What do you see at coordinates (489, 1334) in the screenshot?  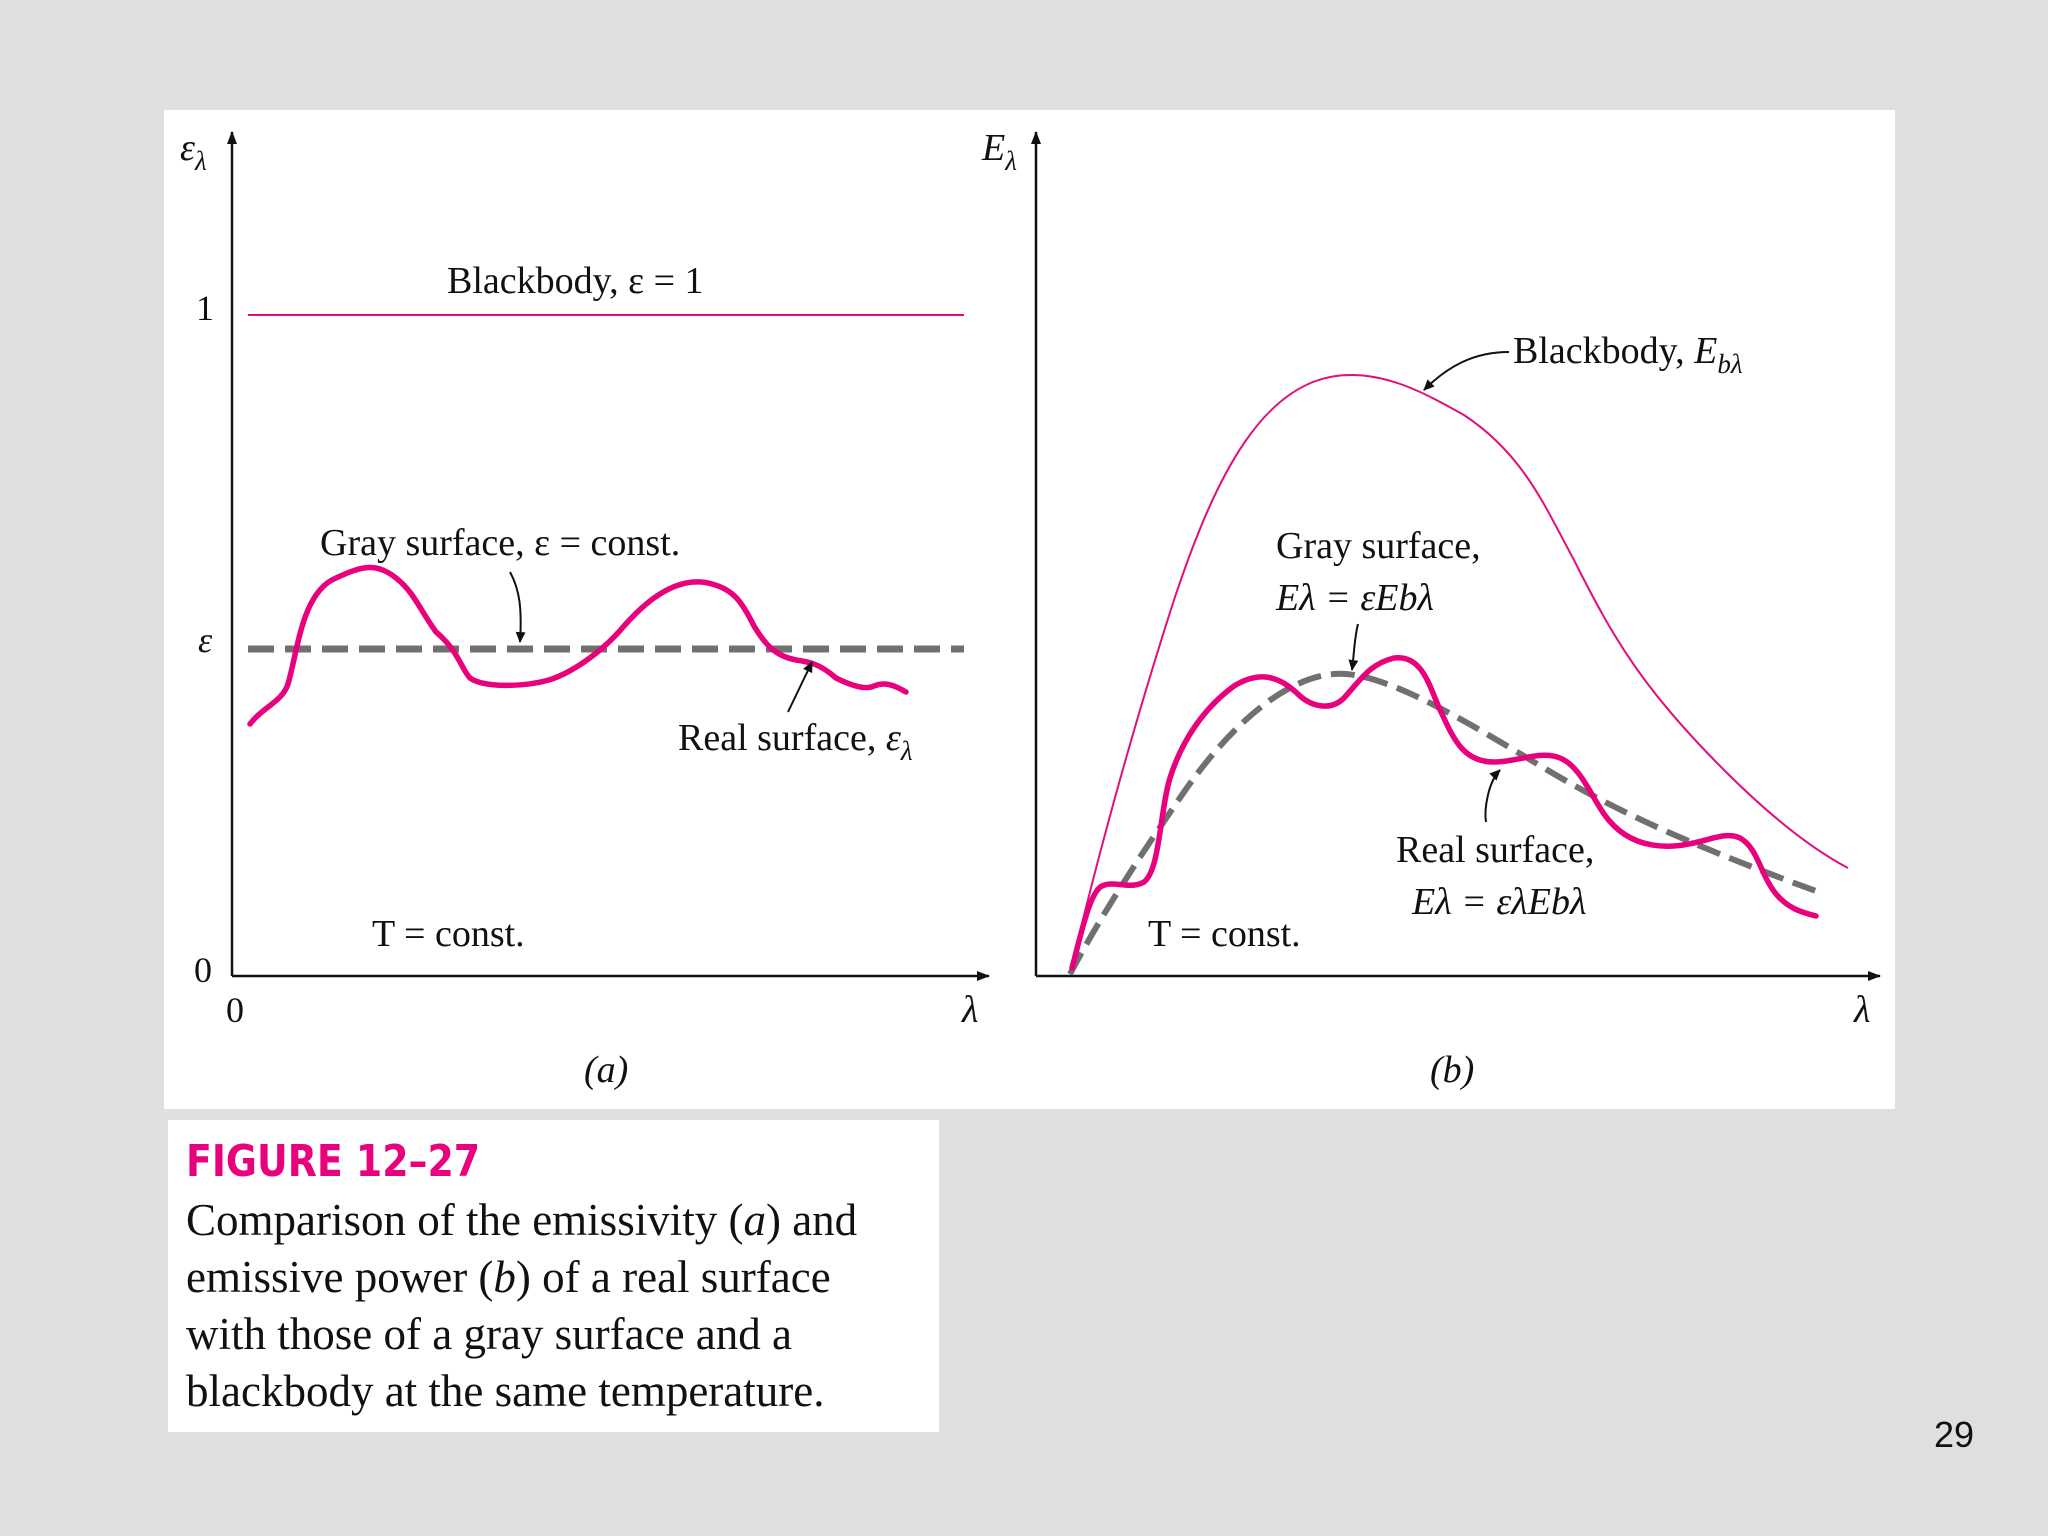 I see `caption-line-3: with those of a gray surface and a` at bounding box center [489, 1334].